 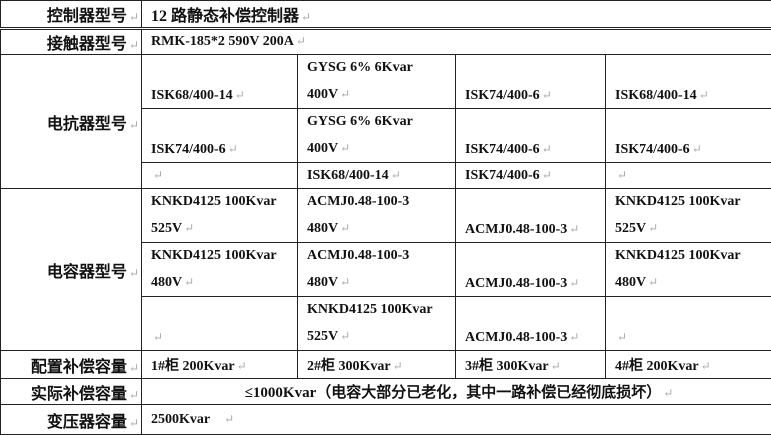 What do you see at coordinates (386, 15) in the screenshot?
I see `row-controller: 控制器型号 12 路静态补偿控制器` at bounding box center [386, 15].